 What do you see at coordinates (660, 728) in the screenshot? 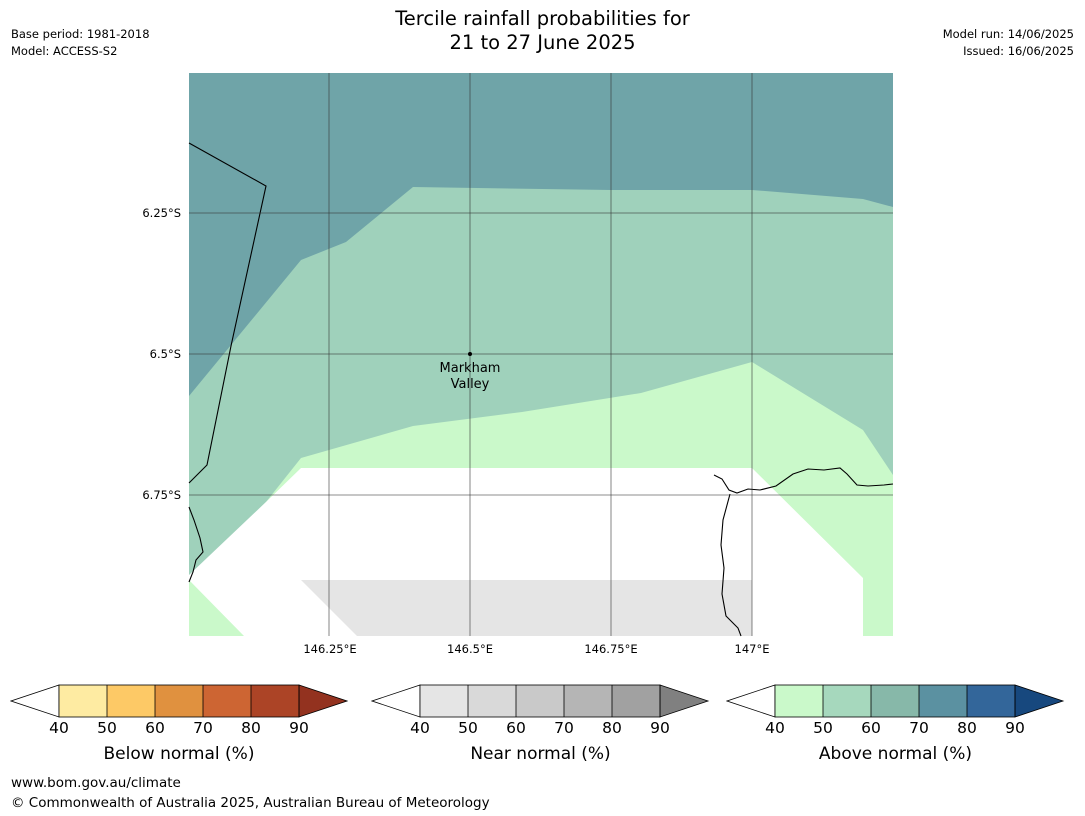
I see `near-tick-90: 90` at bounding box center [660, 728].